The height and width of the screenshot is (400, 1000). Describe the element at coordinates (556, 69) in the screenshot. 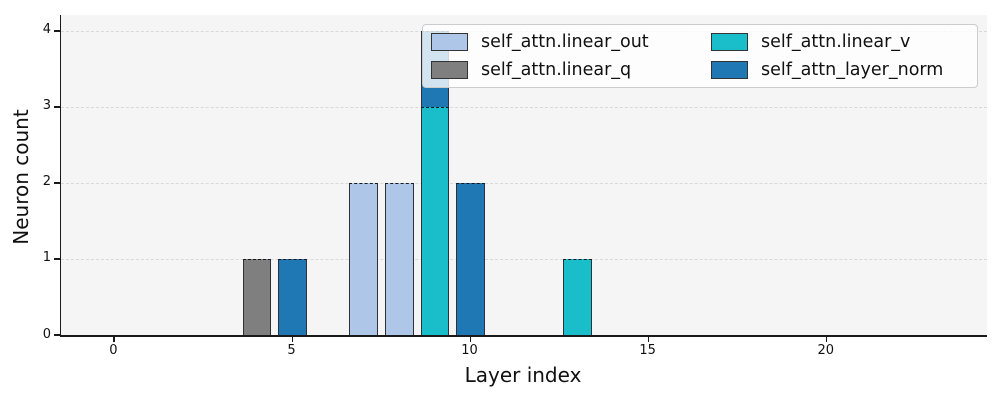

I see `legend-label-linear-q: self_attn.linear_q` at that location.